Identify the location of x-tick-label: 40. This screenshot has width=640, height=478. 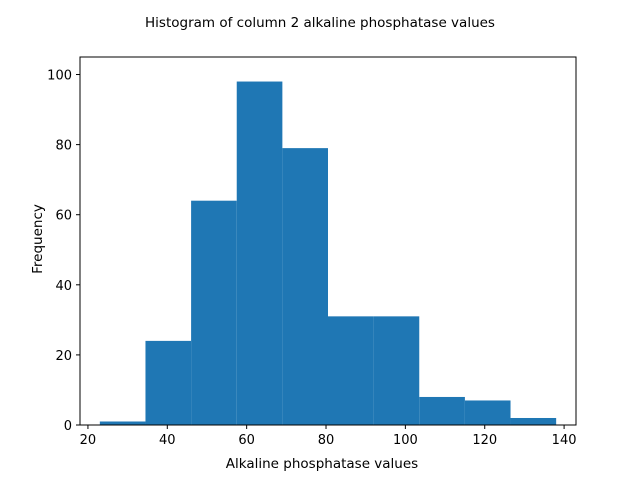
(167, 440).